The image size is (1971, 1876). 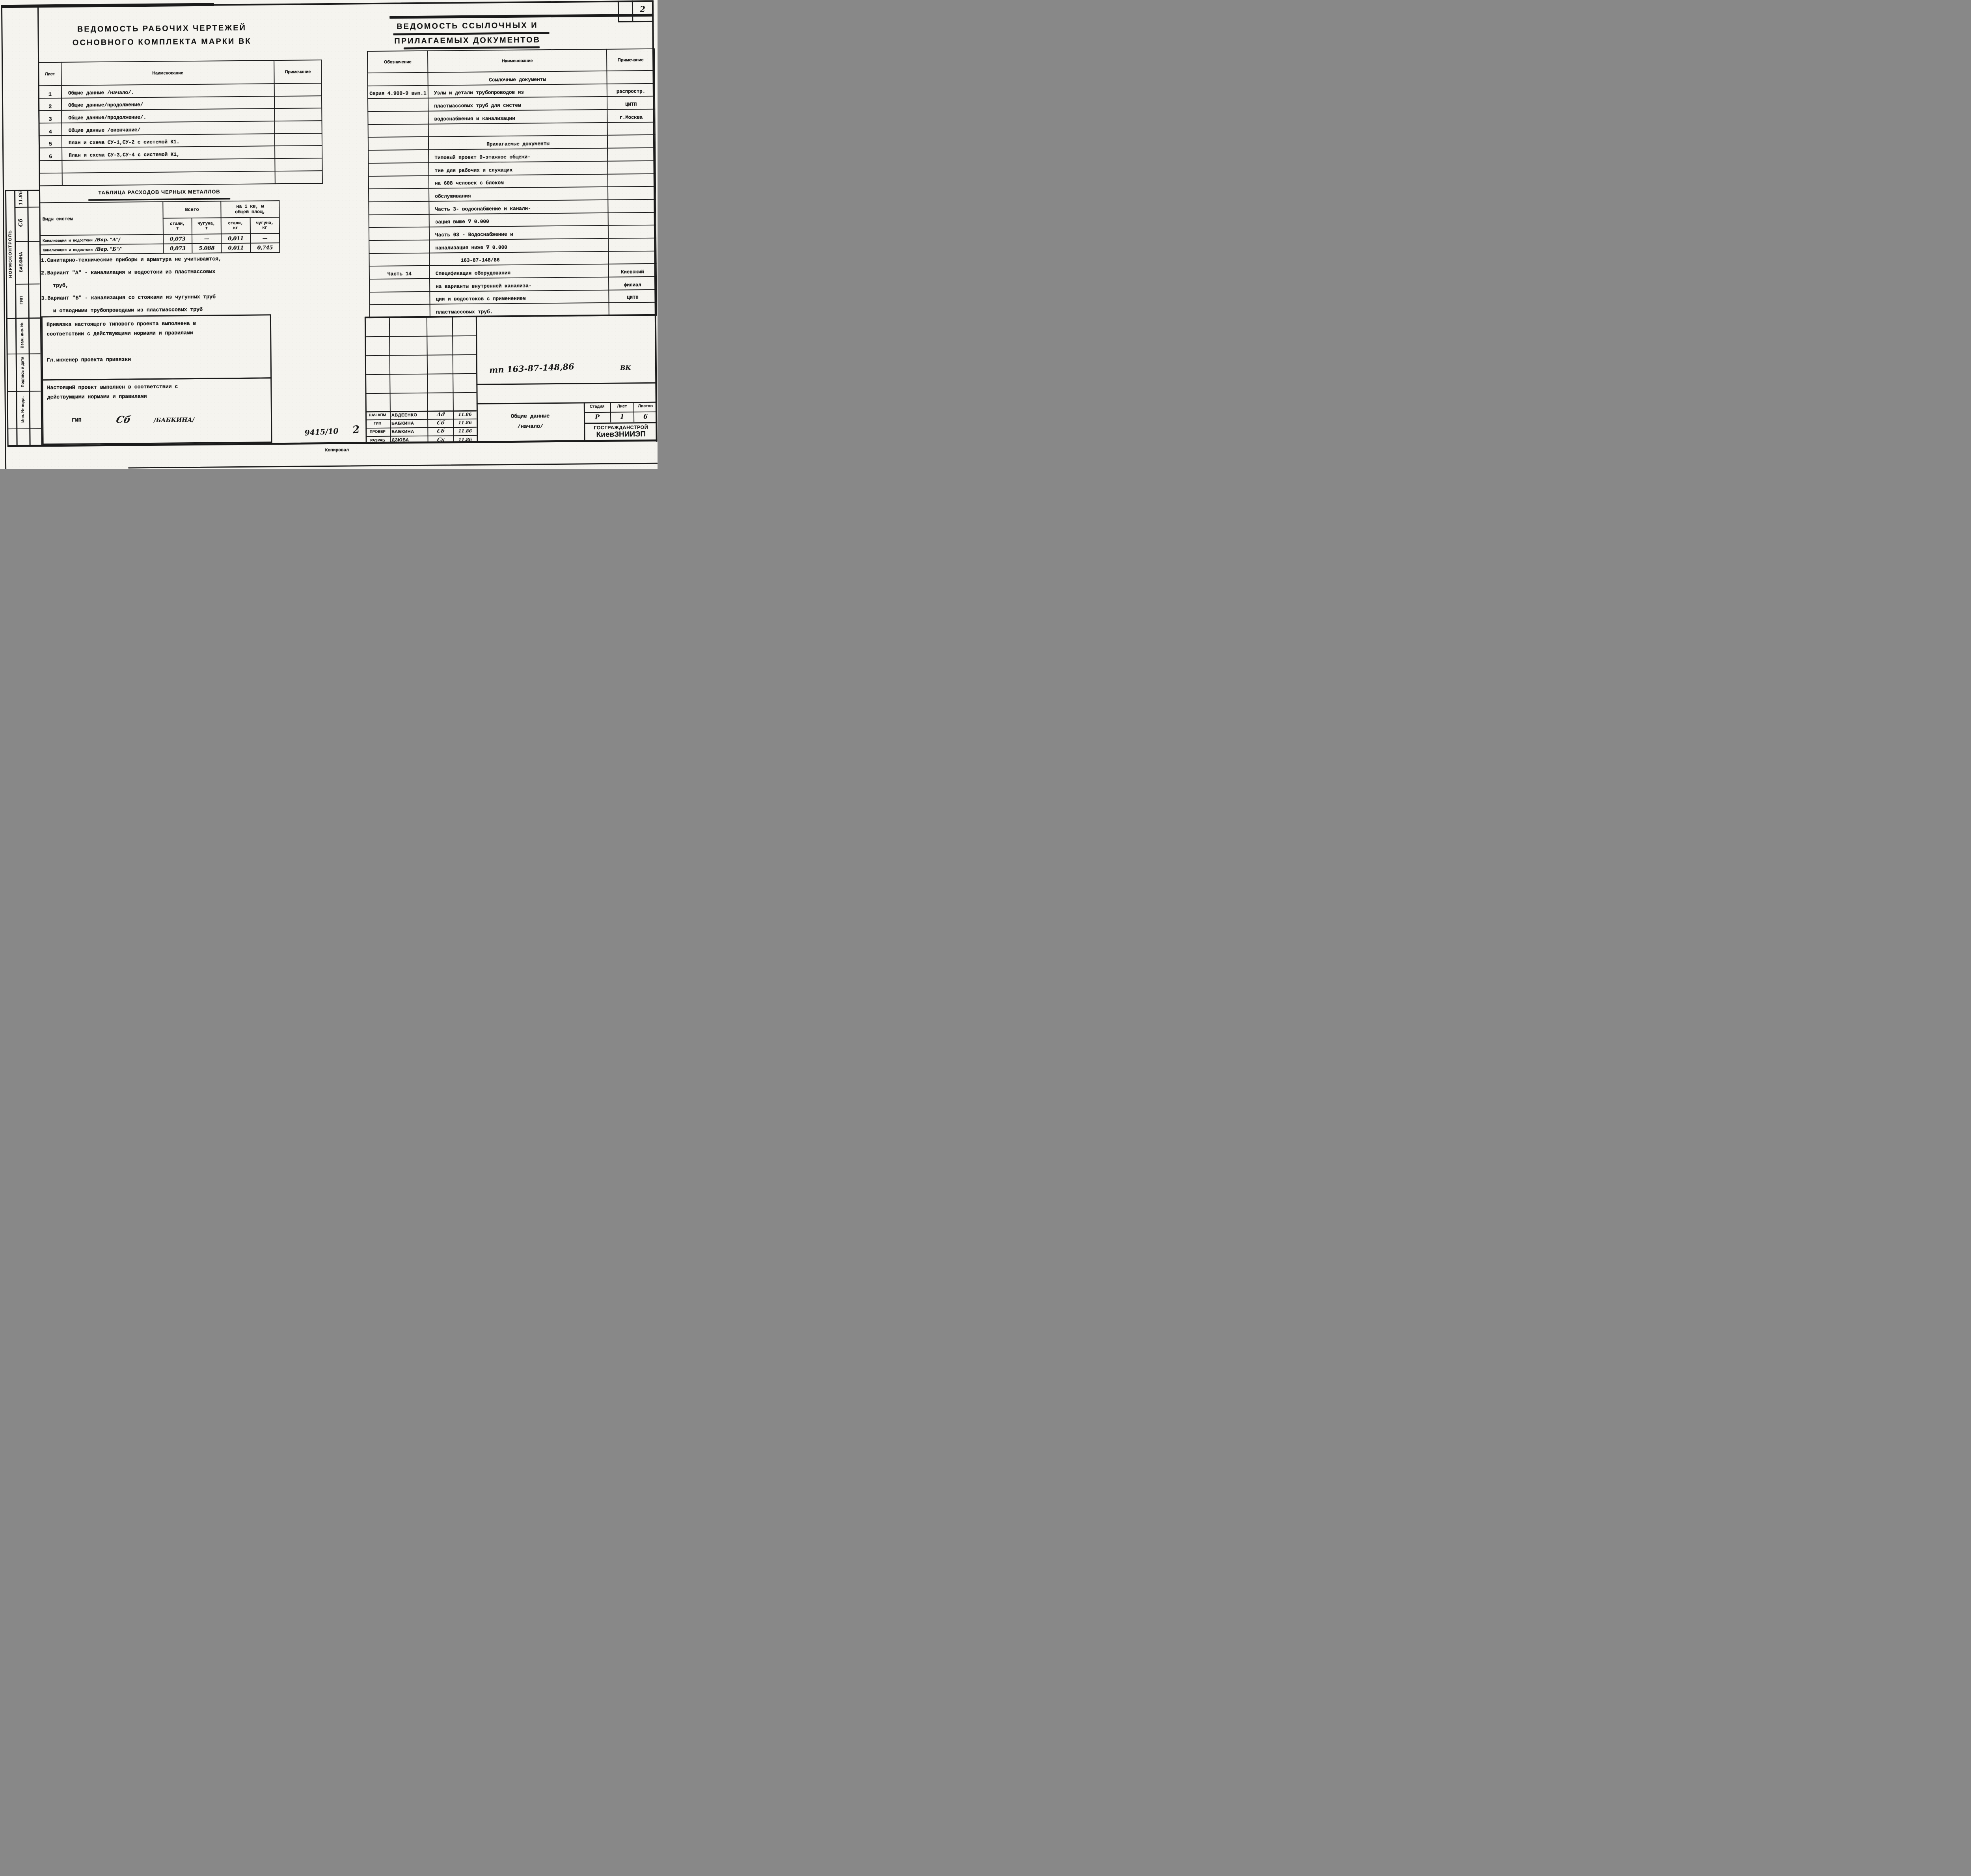 I want to click on col-header-name: Наименование, so click(x=517, y=61).